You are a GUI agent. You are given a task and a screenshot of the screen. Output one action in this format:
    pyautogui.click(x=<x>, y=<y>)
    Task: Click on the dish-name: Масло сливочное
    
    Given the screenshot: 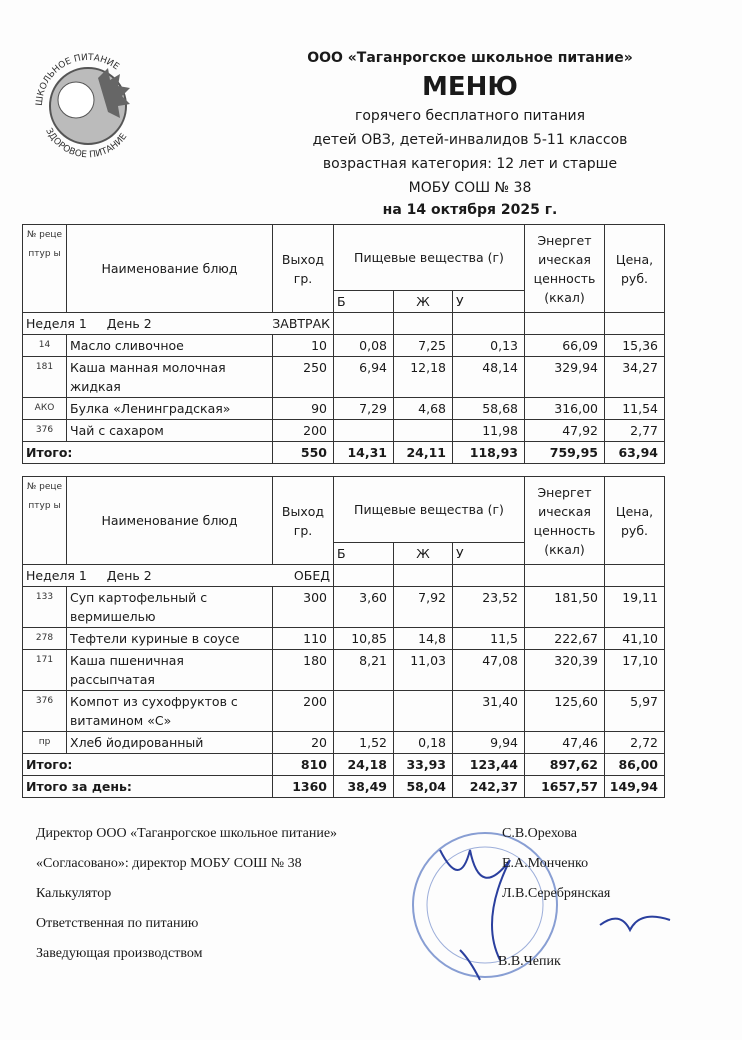 What is the action you would take?
    pyautogui.click(x=169, y=345)
    